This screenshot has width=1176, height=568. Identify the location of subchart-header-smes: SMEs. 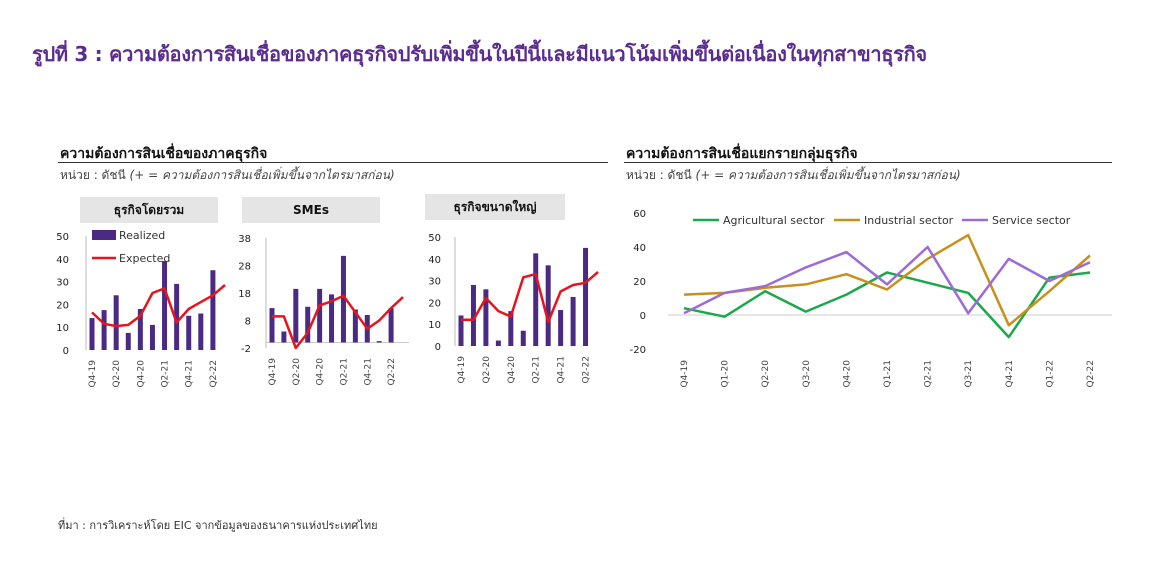
(311, 210).